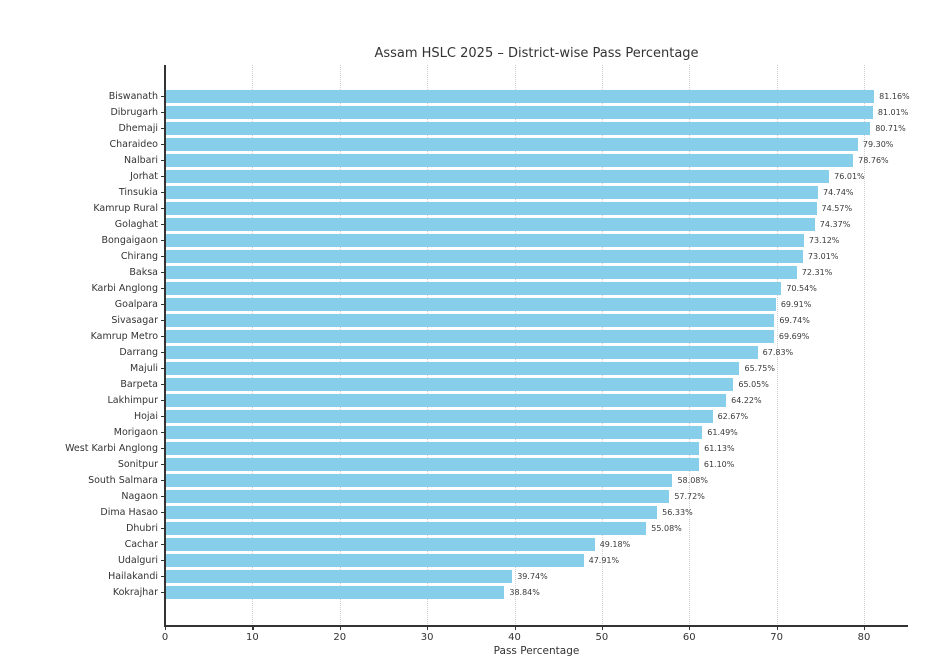 This screenshot has height=665, width=947. What do you see at coordinates (141, 544) in the screenshot?
I see `y-tick-label: Cachar` at bounding box center [141, 544].